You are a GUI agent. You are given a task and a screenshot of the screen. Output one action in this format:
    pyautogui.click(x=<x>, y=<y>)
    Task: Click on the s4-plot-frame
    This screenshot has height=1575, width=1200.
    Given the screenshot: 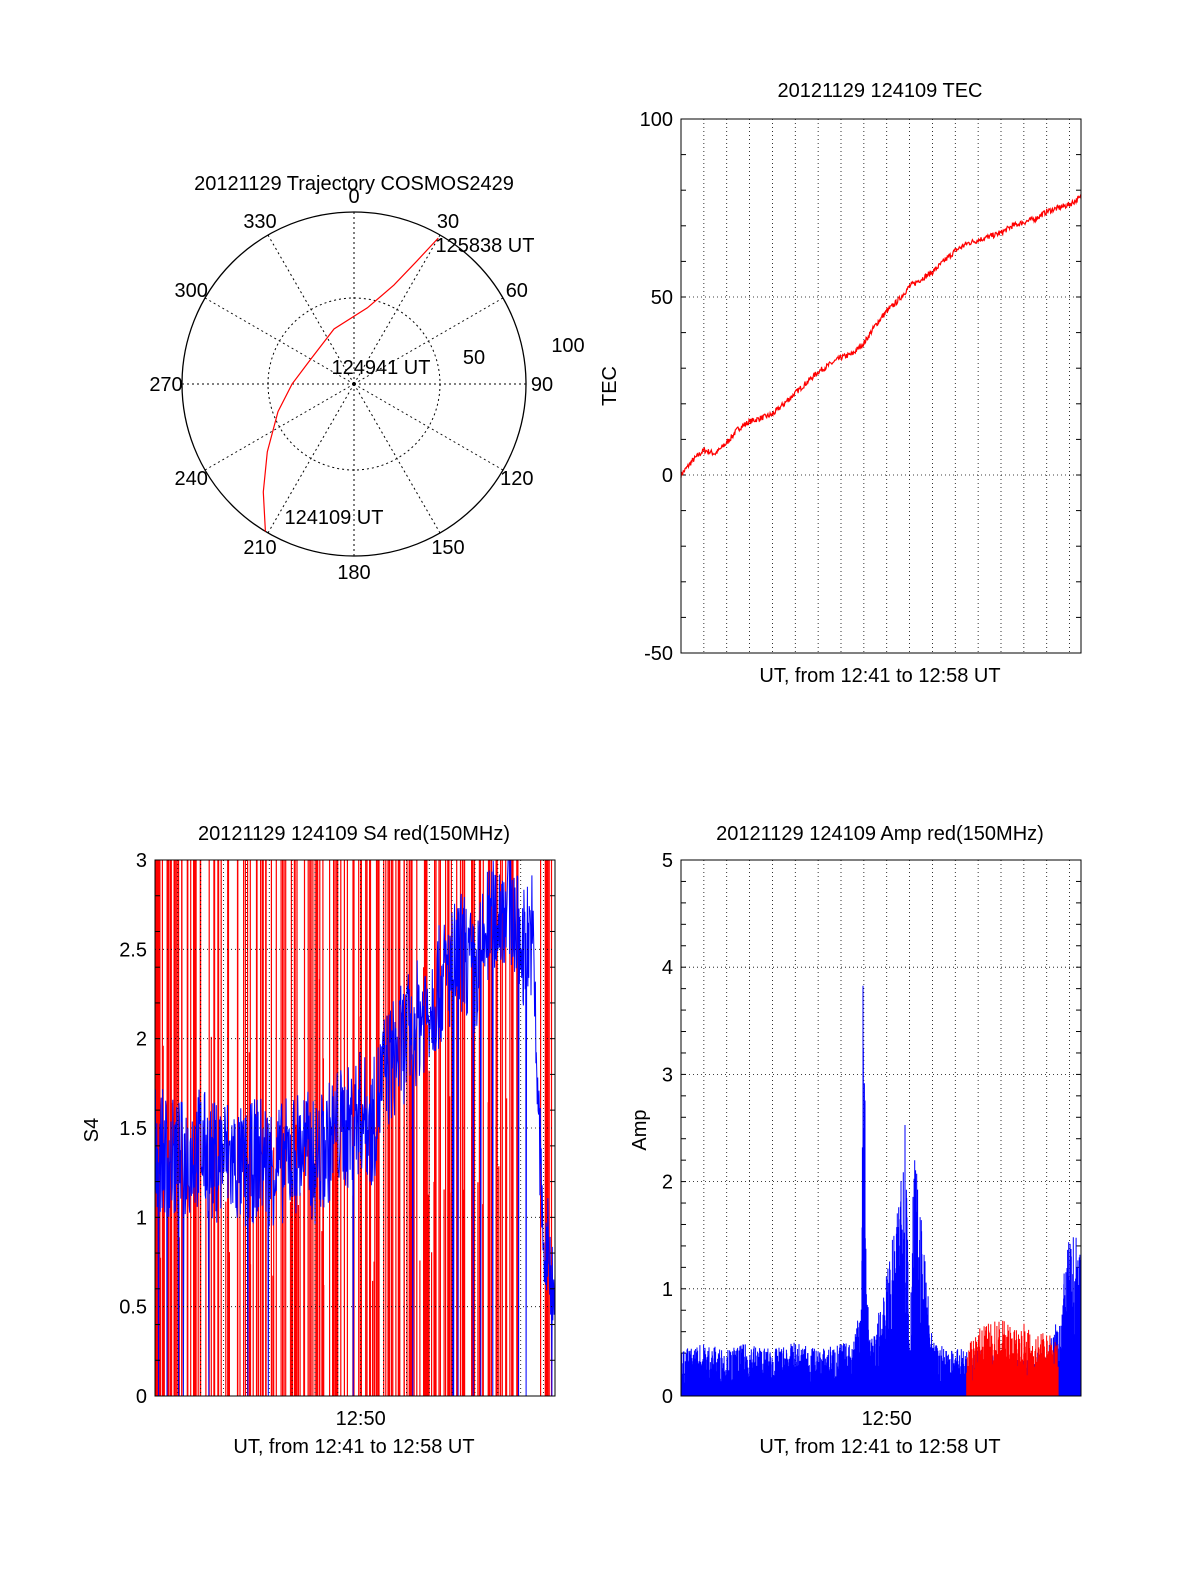 What is the action you would take?
    pyautogui.click(x=355, y=1128)
    